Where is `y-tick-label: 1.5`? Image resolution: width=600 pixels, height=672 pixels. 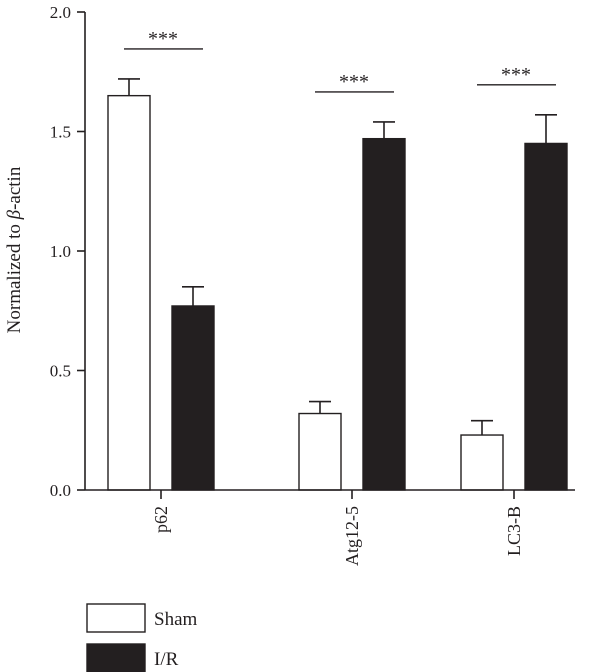
y-tick-label: 1.5 is located at coordinates (60, 132).